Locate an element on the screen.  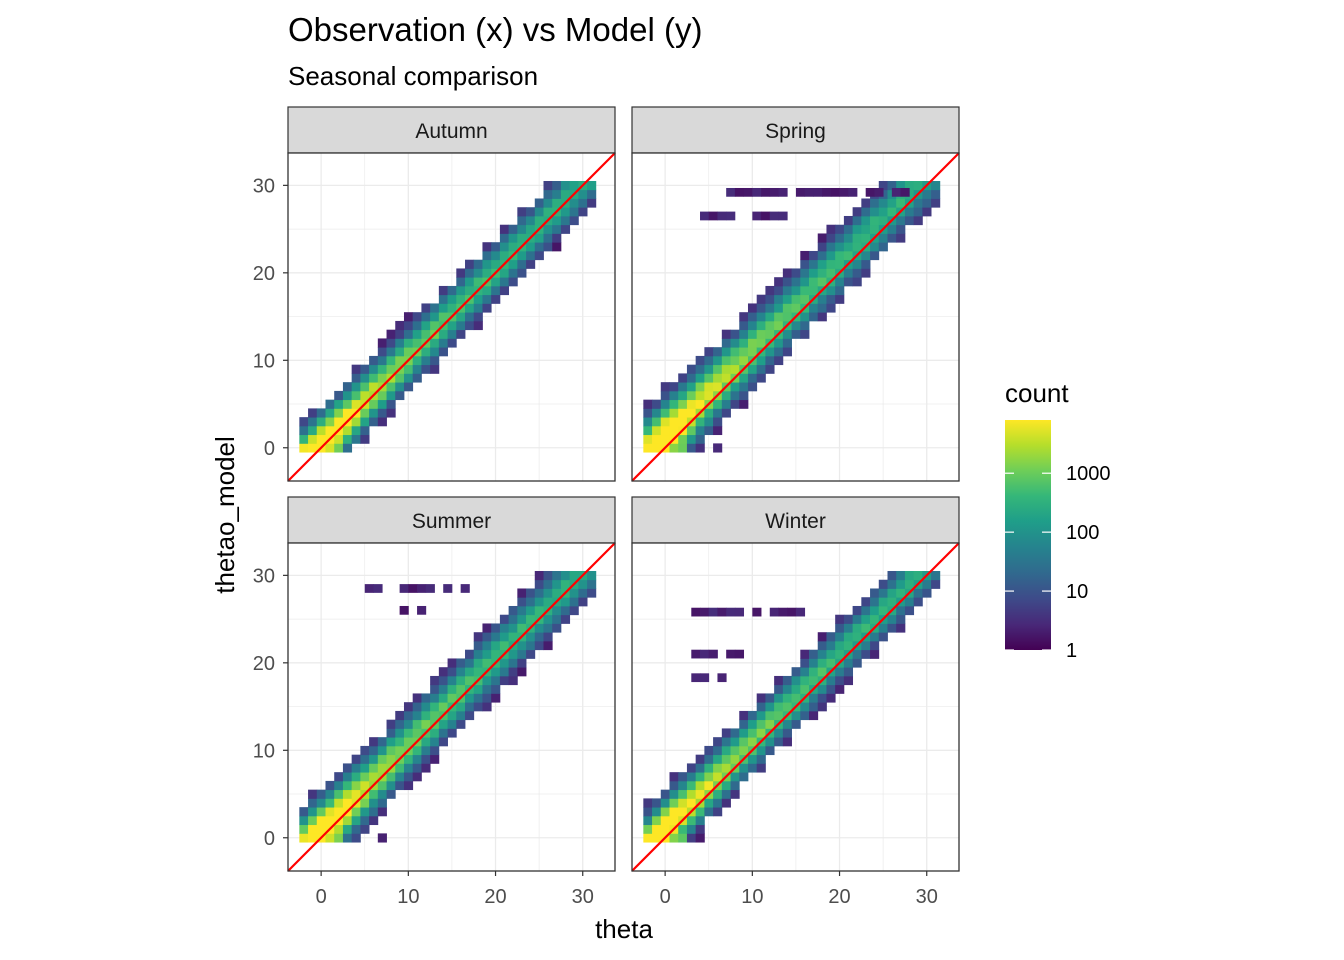
legend-tick-label: 1 is located at coordinates (1071, 651).